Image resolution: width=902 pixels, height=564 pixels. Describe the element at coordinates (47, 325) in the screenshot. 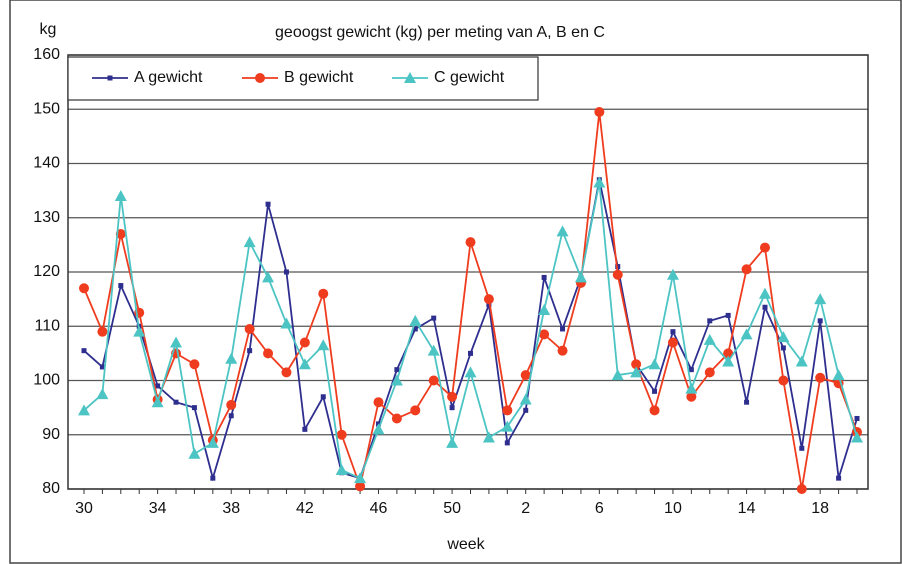

I see `y-tick-label: 110` at that location.